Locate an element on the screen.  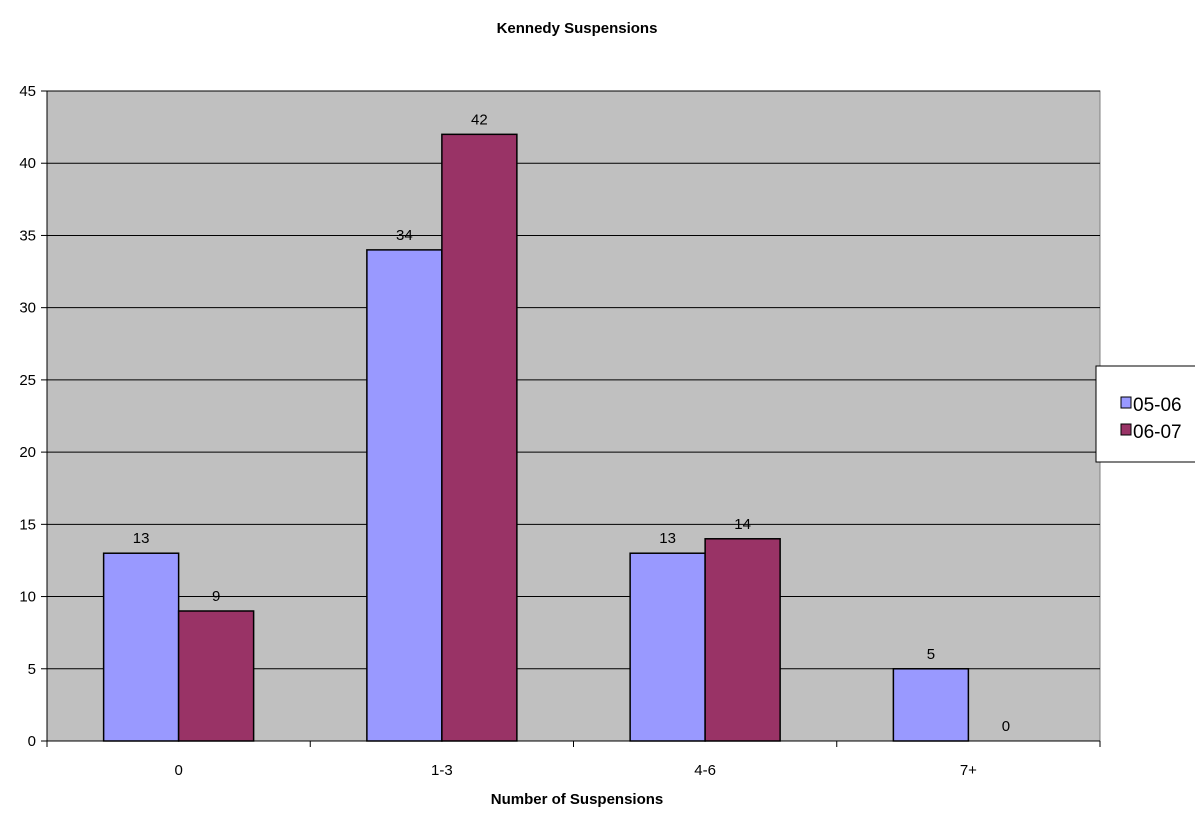
legend-label: 06-07 is located at coordinates (1157, 432).